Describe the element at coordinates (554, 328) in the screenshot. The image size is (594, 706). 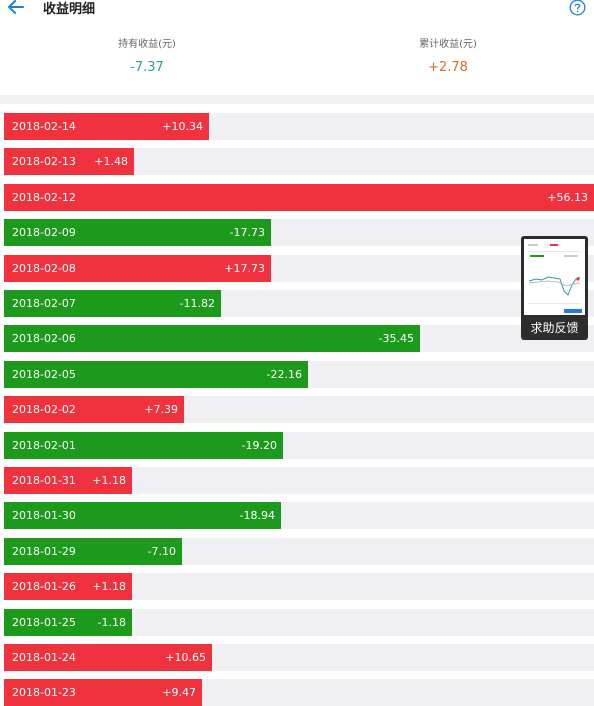
I see `feedback-label: 求助反馈` at that location.